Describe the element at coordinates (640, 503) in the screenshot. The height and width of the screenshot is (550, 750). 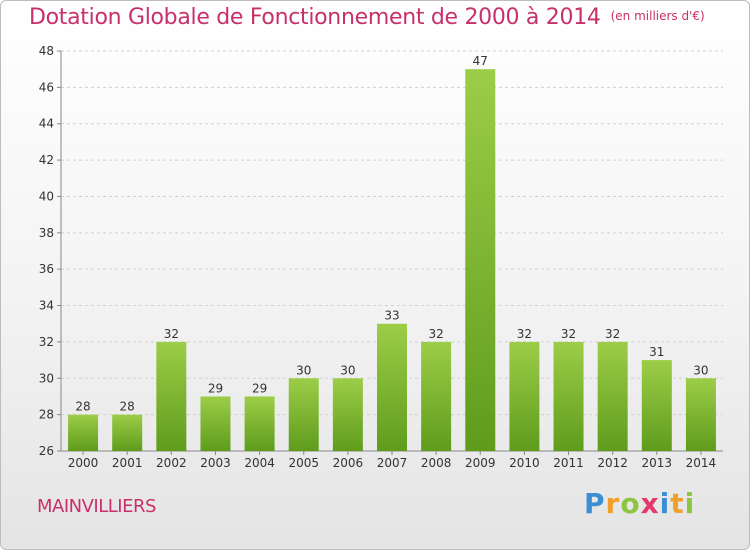
I see `proxiti-logo: Proxiti` at that location.